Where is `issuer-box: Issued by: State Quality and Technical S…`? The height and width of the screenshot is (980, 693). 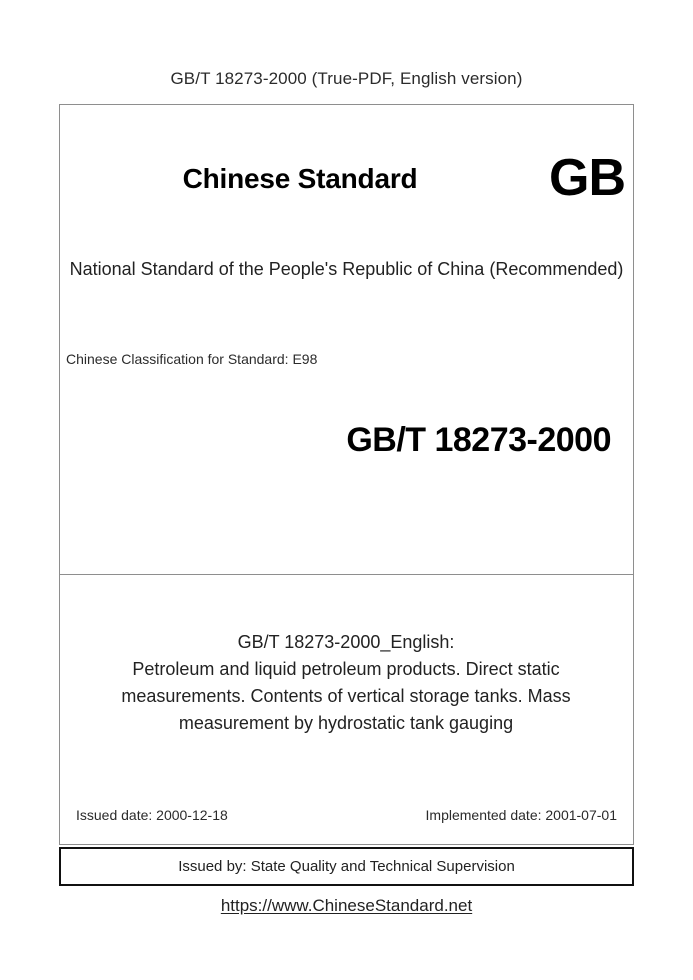
issuer-box: Issued by: State Quality and Technical S… is located at coordinates (346, 866).